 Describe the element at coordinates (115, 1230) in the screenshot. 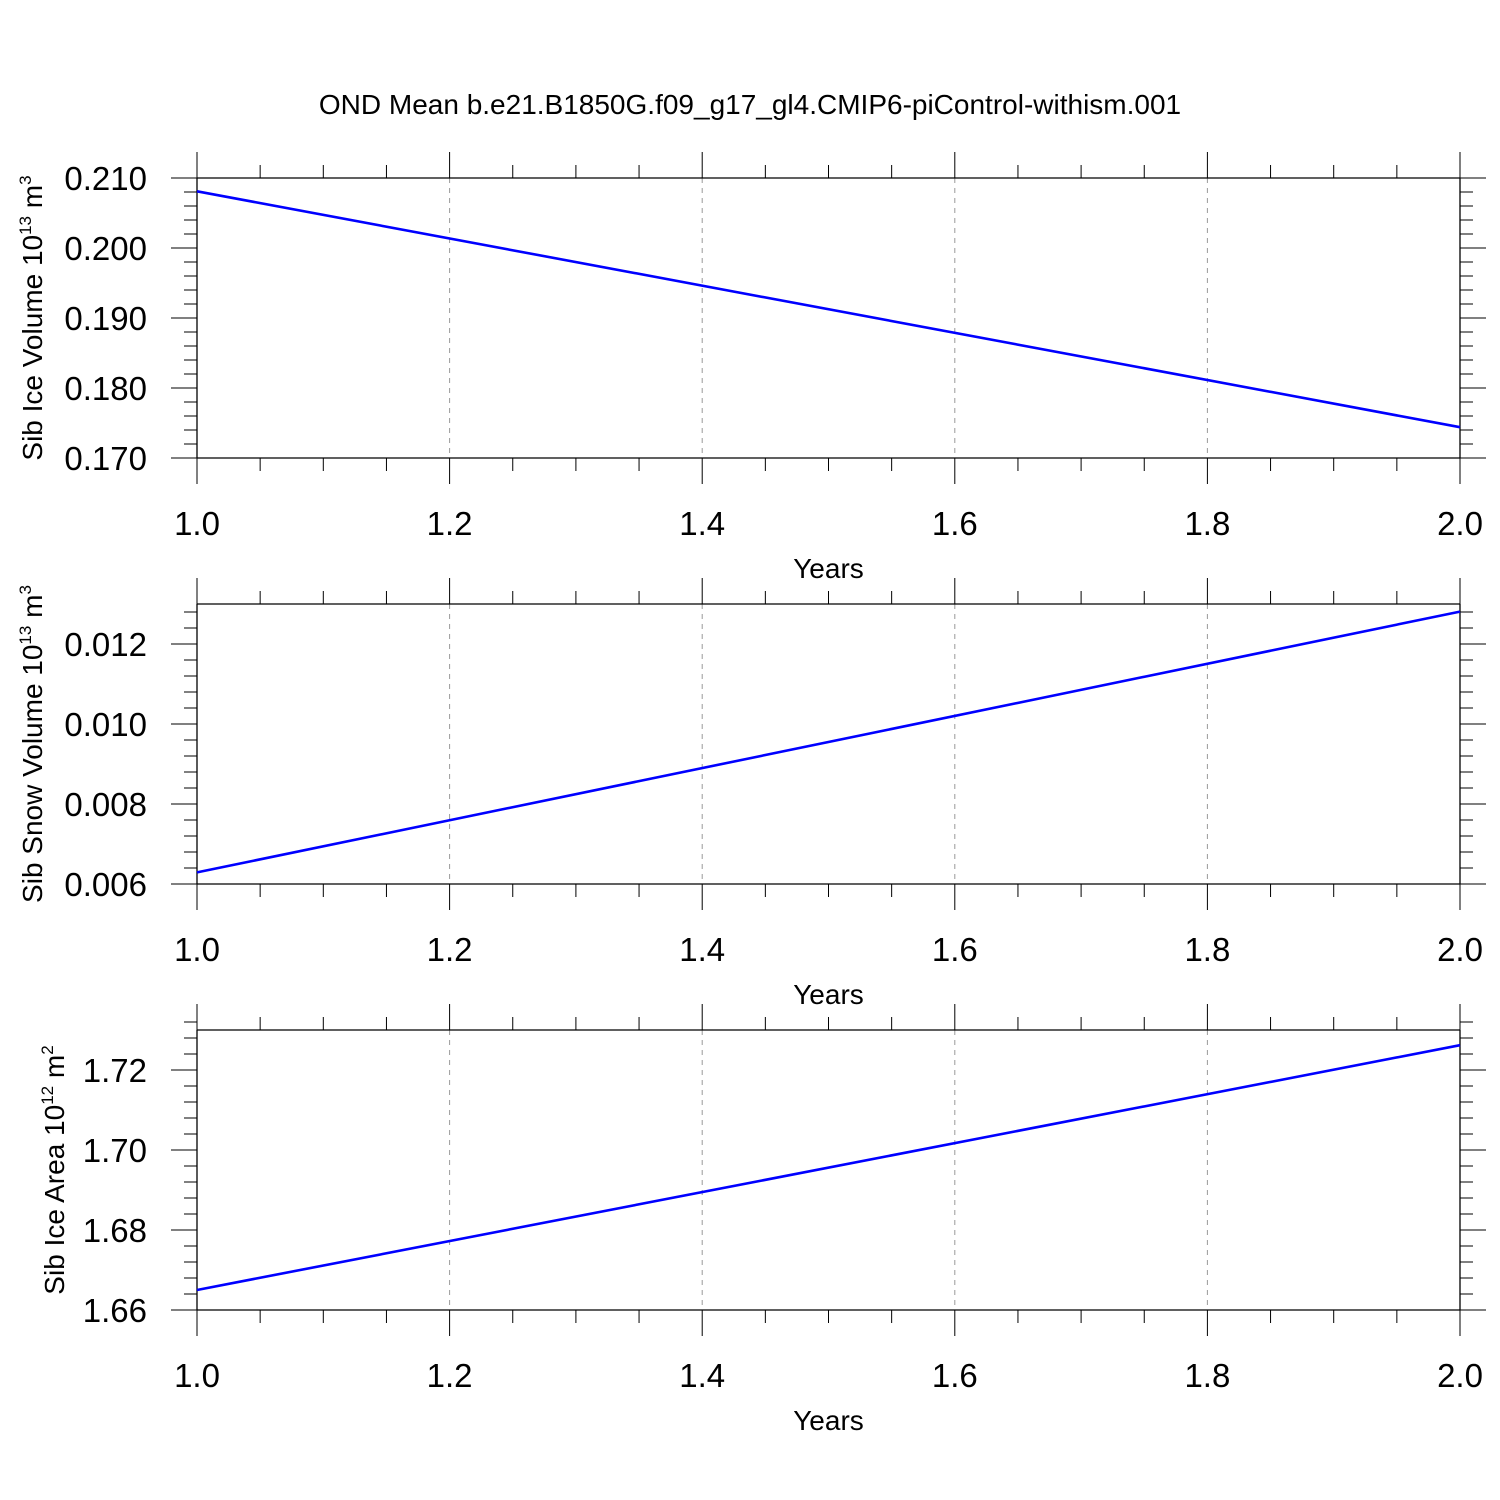

I see `y-tick-label: 1.68` at that location.